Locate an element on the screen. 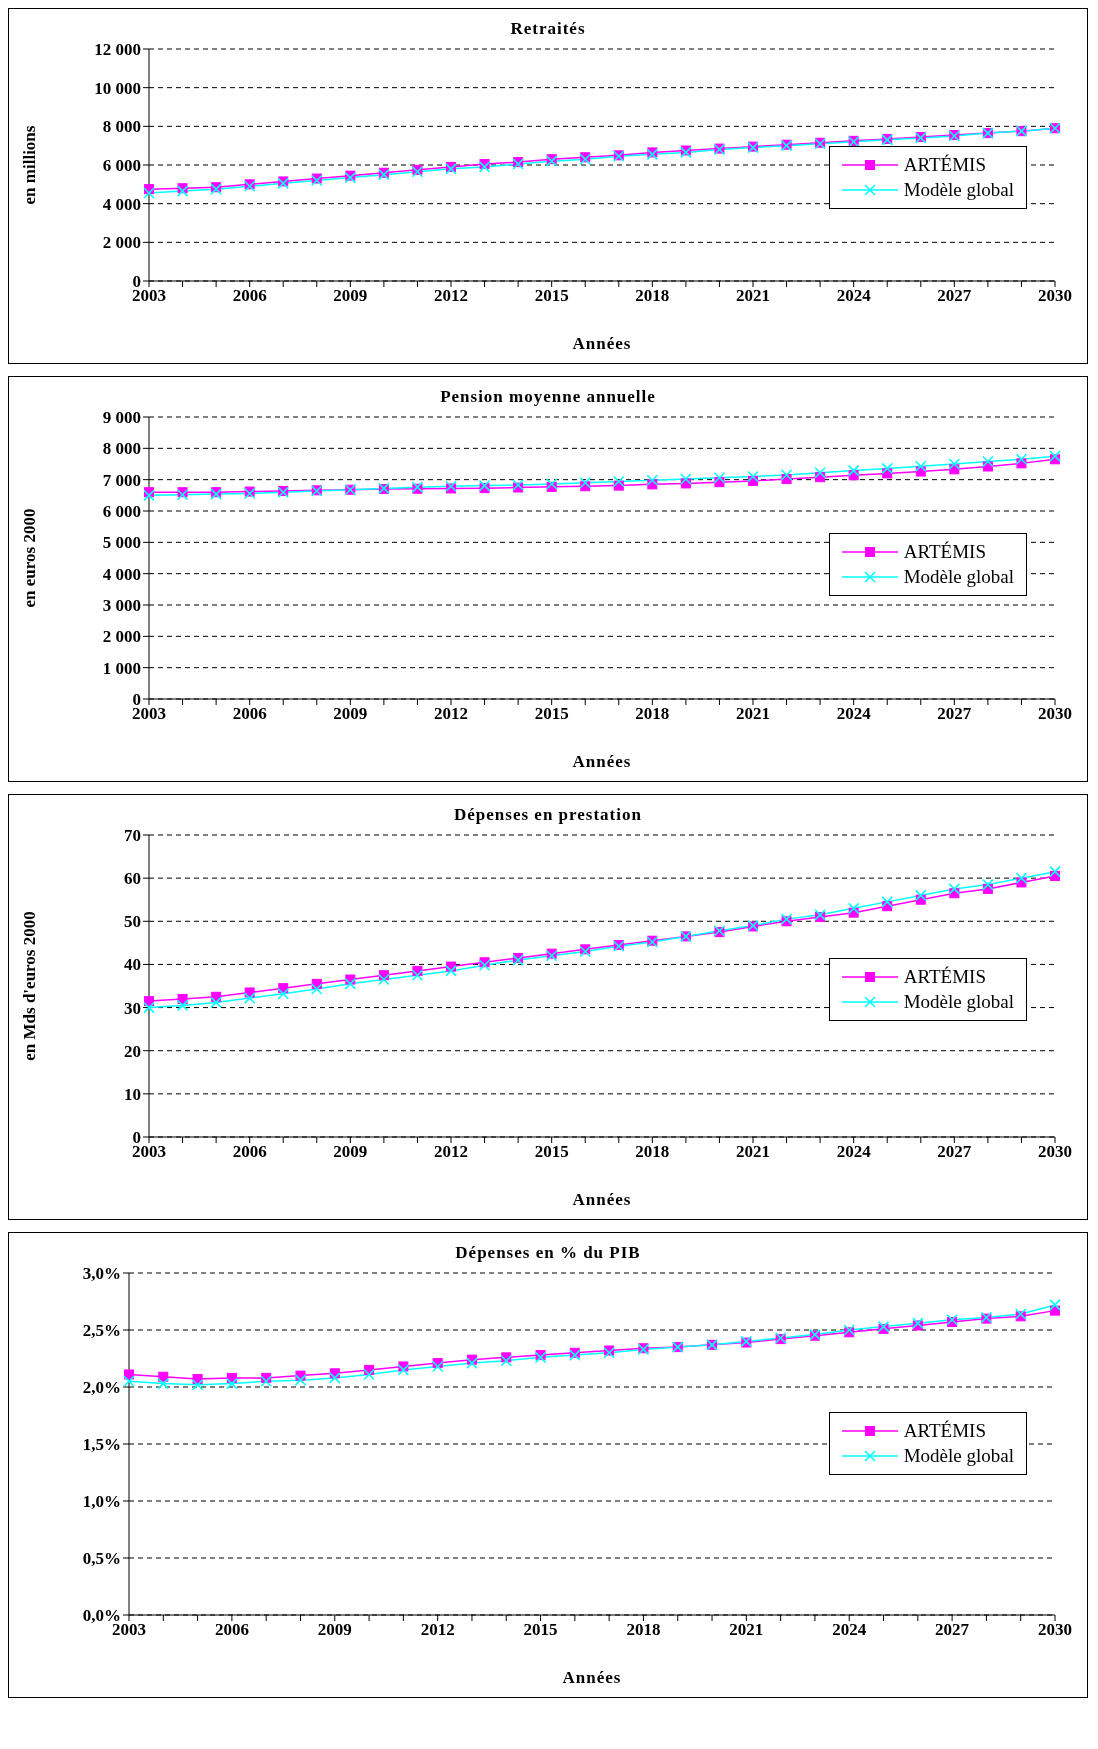 The height and width of the screenshot is (1749, 1098). y-axis-title: en millions is located at coordinates (30, 165).